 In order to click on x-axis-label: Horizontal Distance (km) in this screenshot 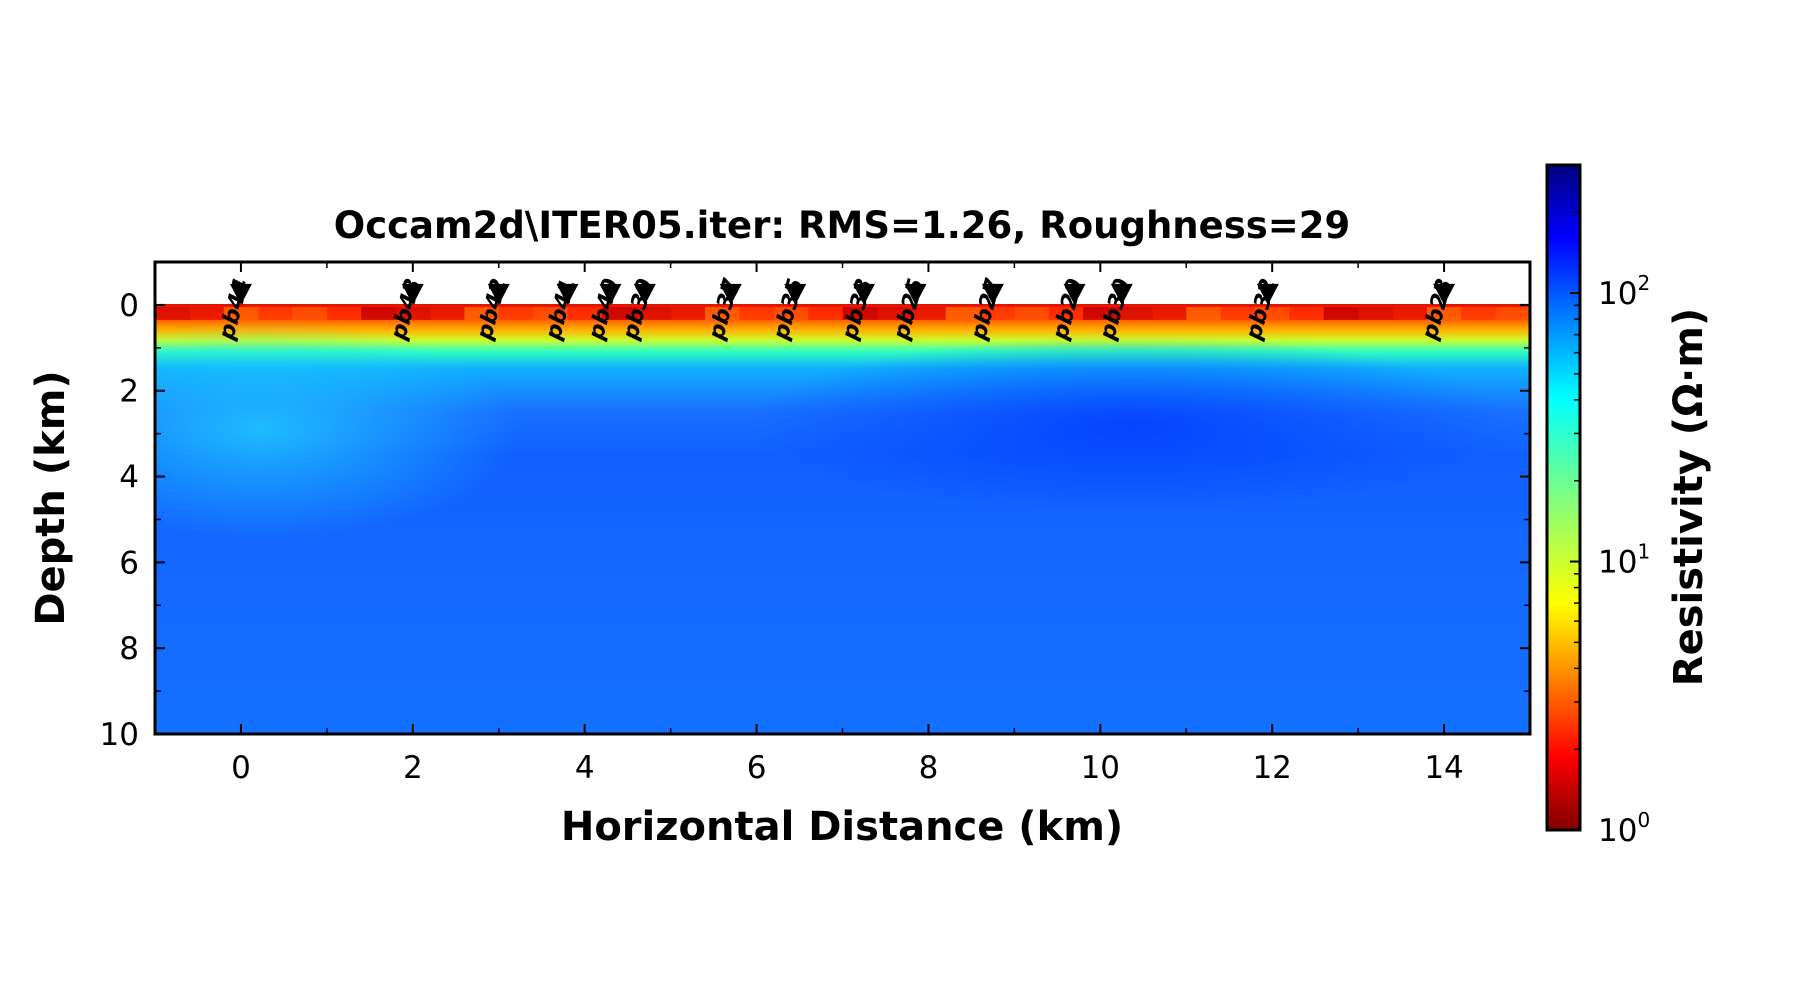, I will do `click(842, 827)`.